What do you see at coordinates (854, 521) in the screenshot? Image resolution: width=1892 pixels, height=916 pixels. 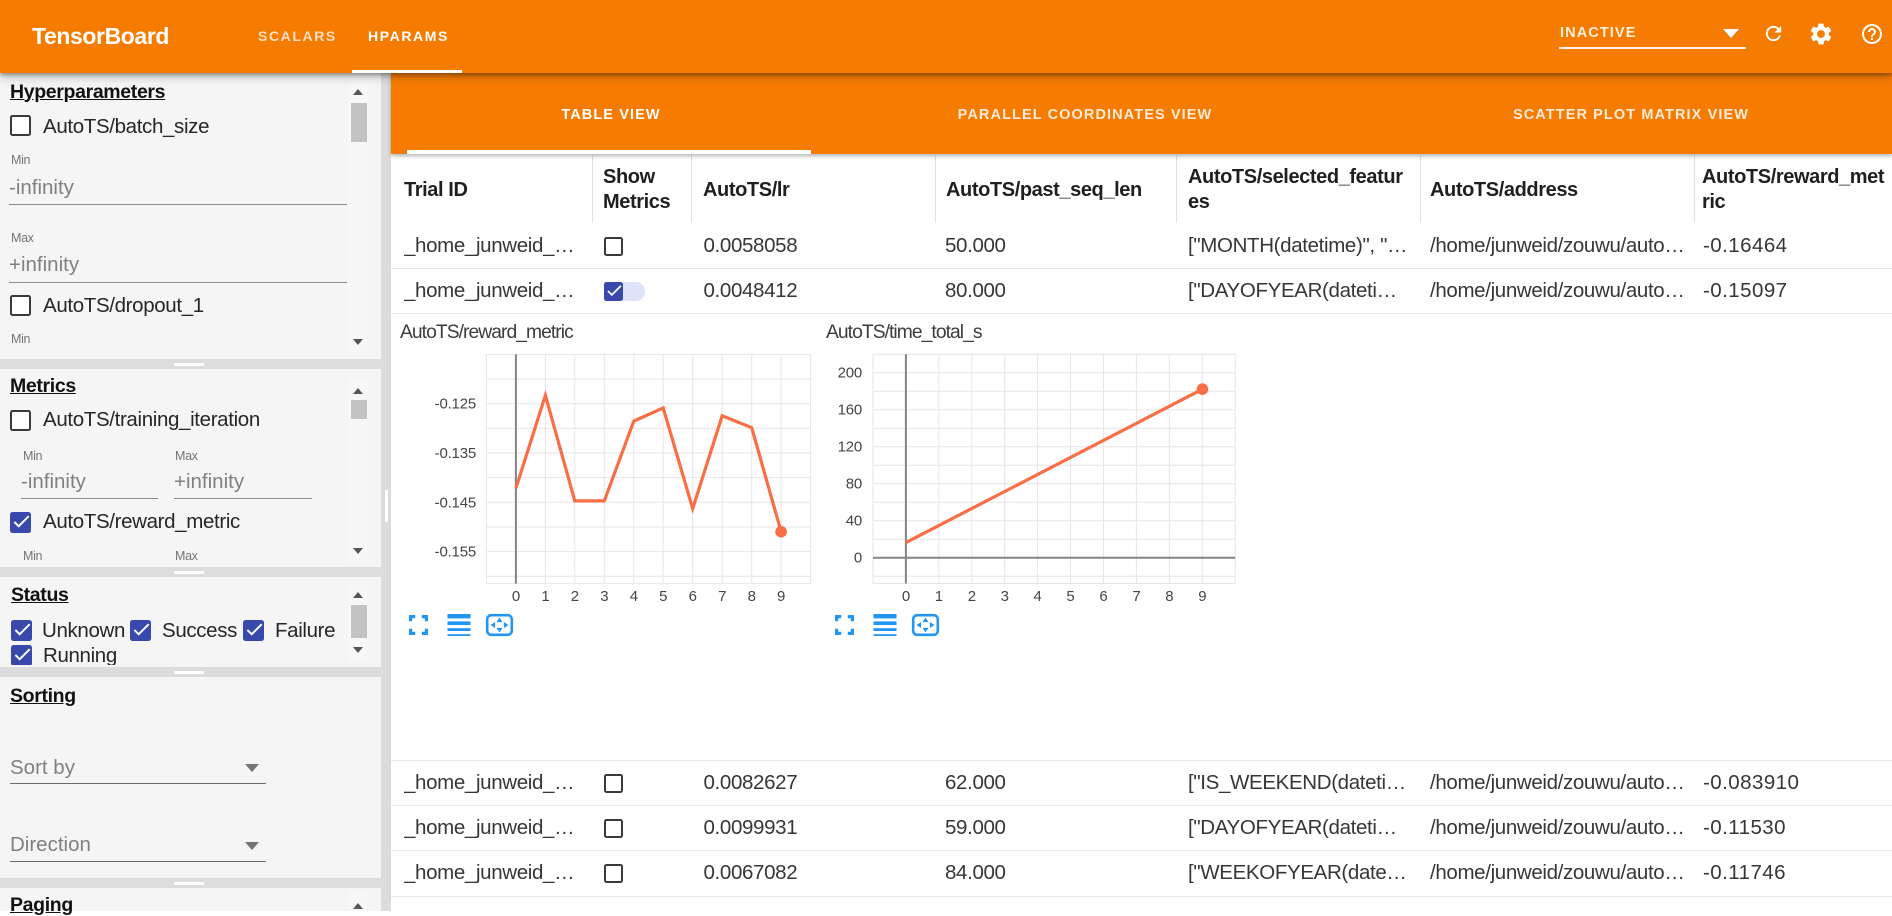 I see `svg-text: 40` at bounding box center [854, 521].